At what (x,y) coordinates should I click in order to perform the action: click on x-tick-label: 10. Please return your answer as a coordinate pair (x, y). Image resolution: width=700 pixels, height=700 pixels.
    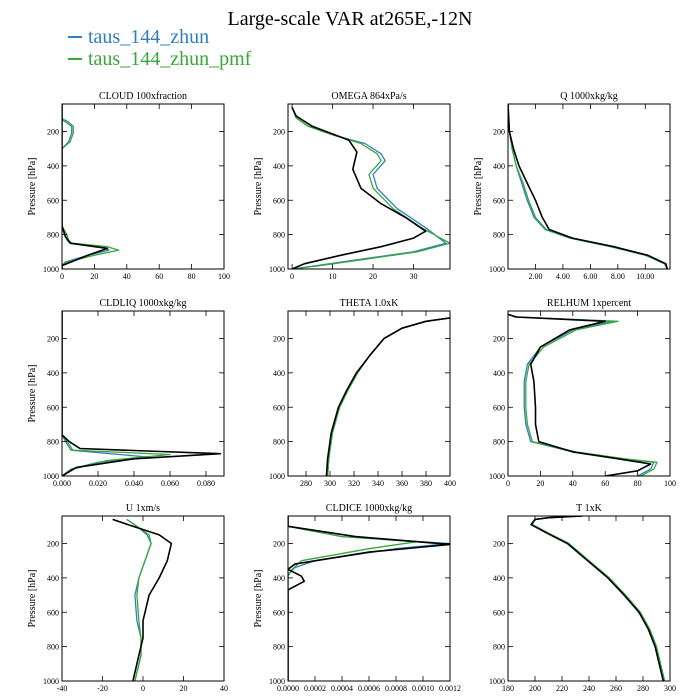
    Looking at the image, I should click on (333, 276).